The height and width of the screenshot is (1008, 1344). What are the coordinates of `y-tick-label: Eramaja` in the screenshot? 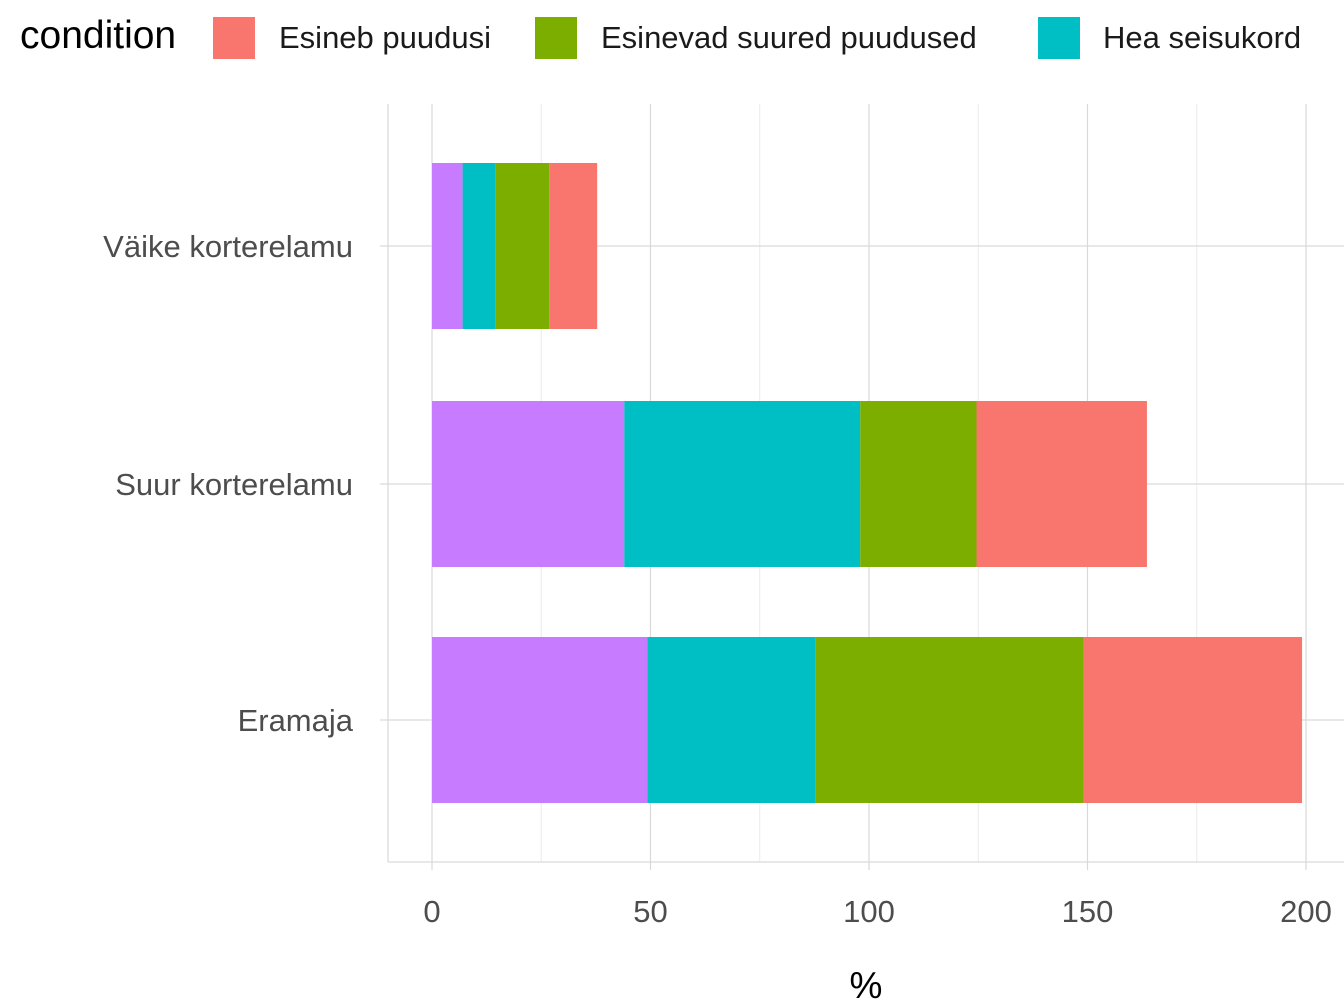 It's located at (296, 720).